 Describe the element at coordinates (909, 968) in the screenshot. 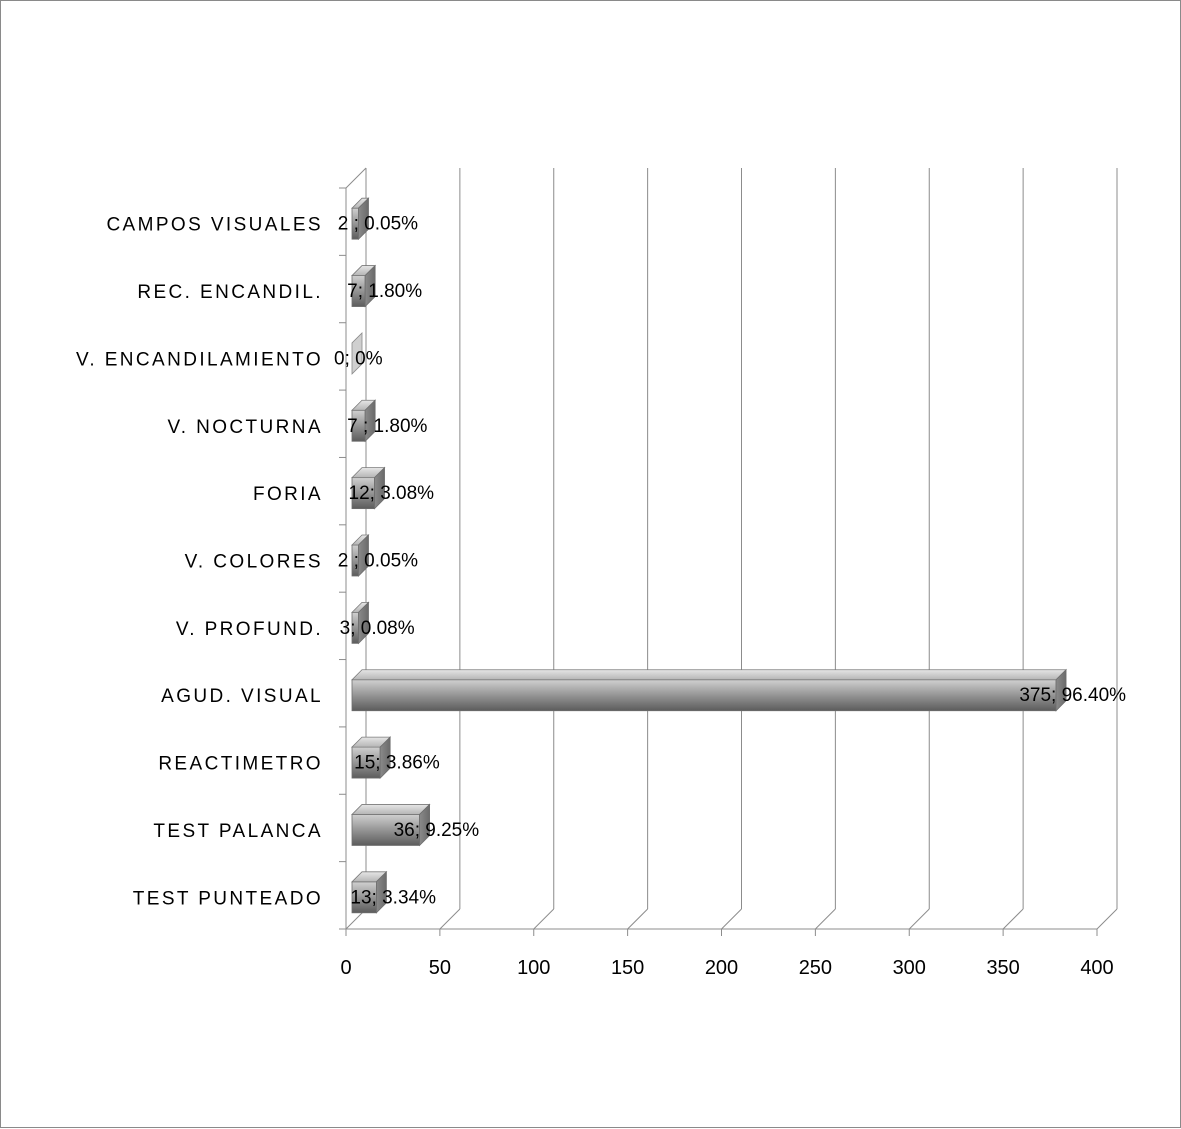

I see `x-tick-label: 300` at that location.